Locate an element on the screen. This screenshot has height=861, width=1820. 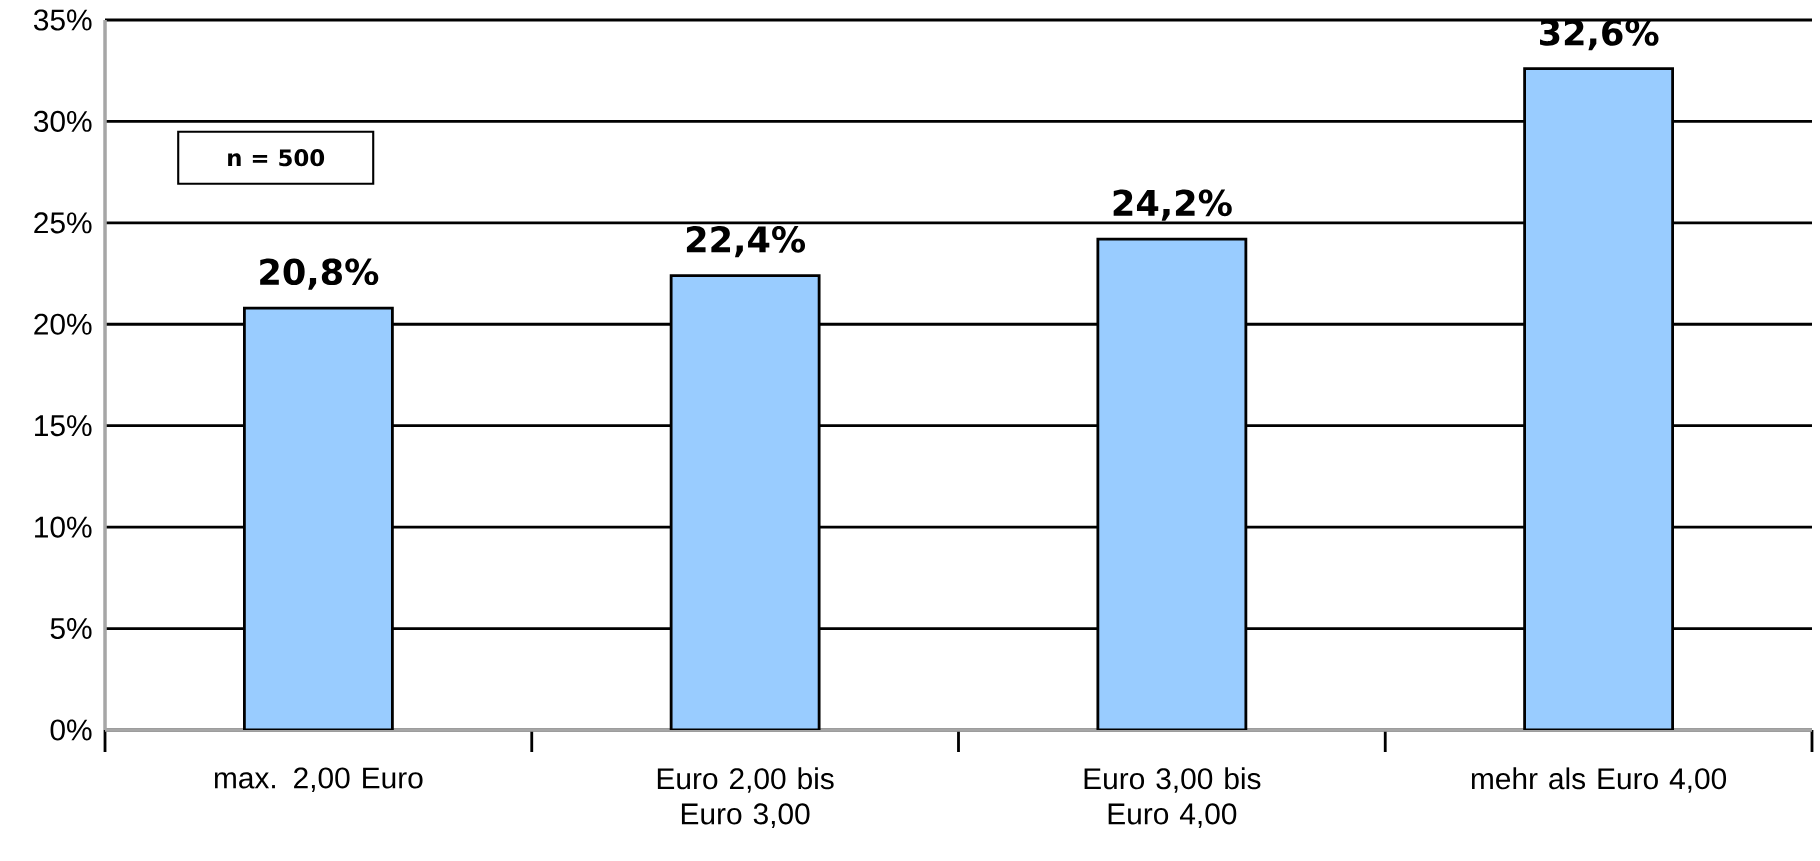
y-tick-label: 5% is located at coordinates (71, 629).